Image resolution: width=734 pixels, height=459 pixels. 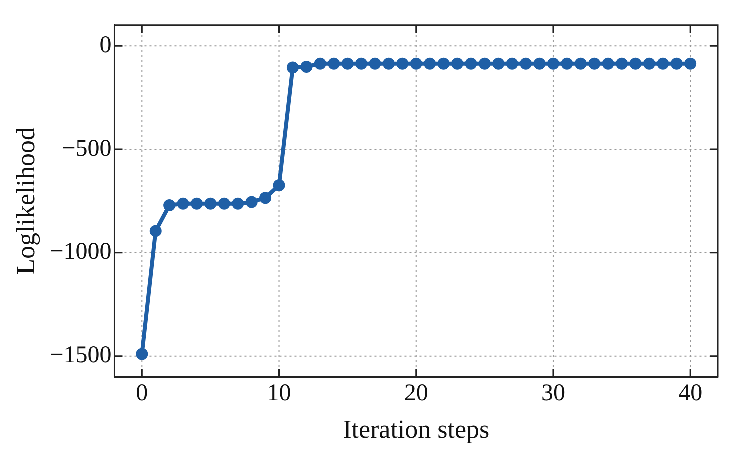 I want to click on x-tick-label: 40, so click(x=690, y=393).